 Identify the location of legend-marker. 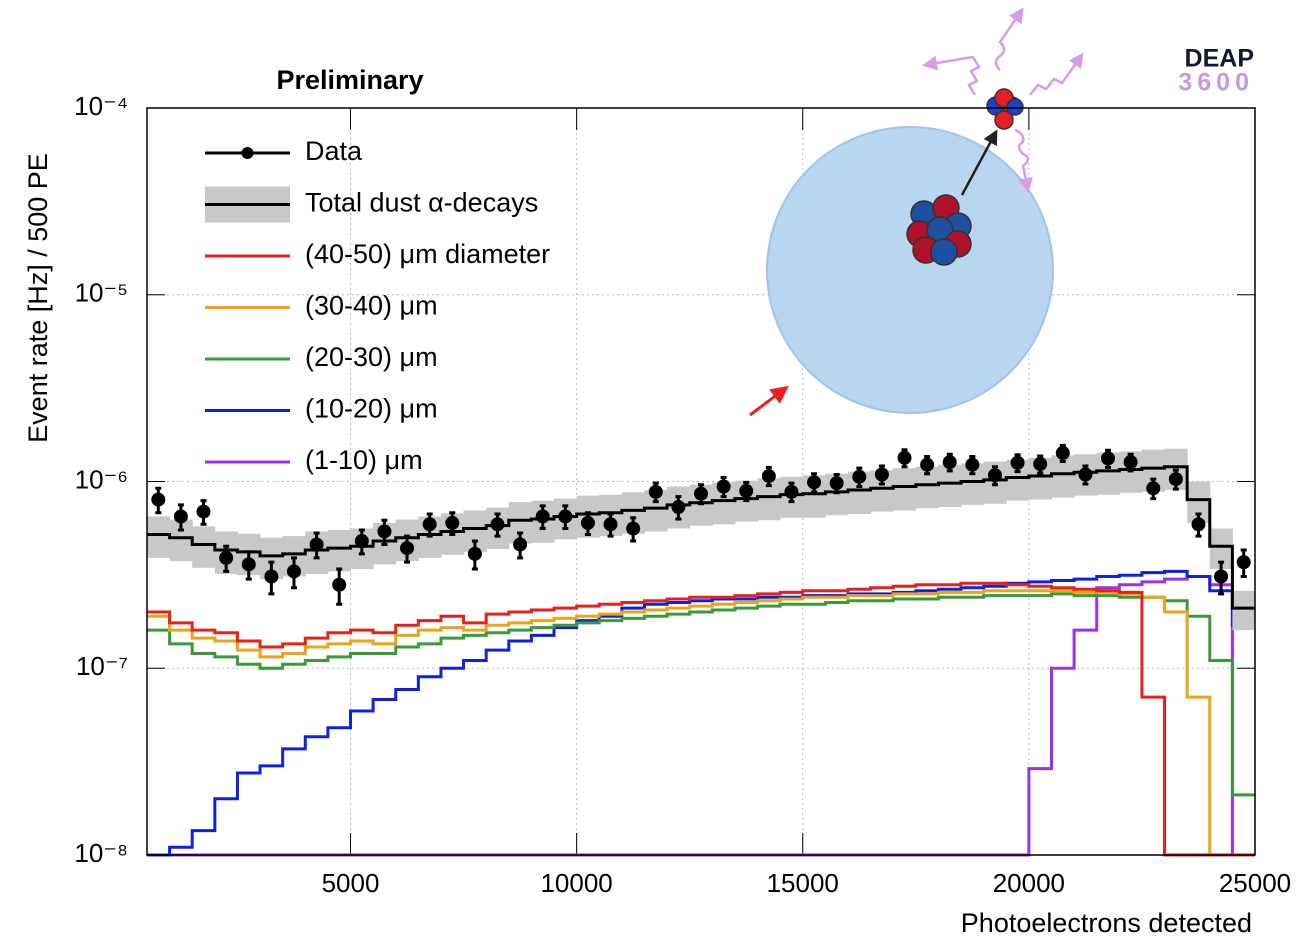
(247, 153).